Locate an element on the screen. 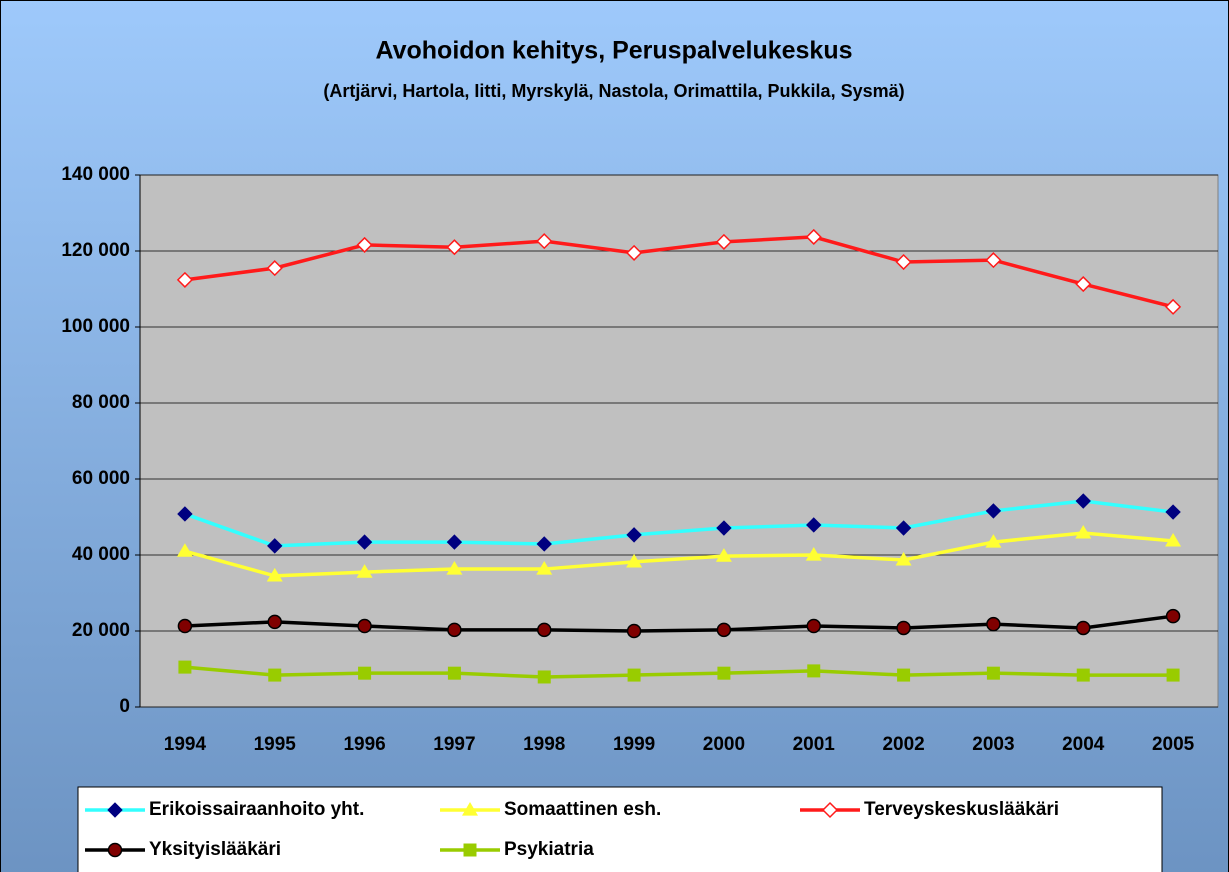 Image resolution: width=1229 pixels, height=872 pixels. chart-title: Avohoidon kehitys, Peruspalvelukeskus is located at coordinates (613, 51).